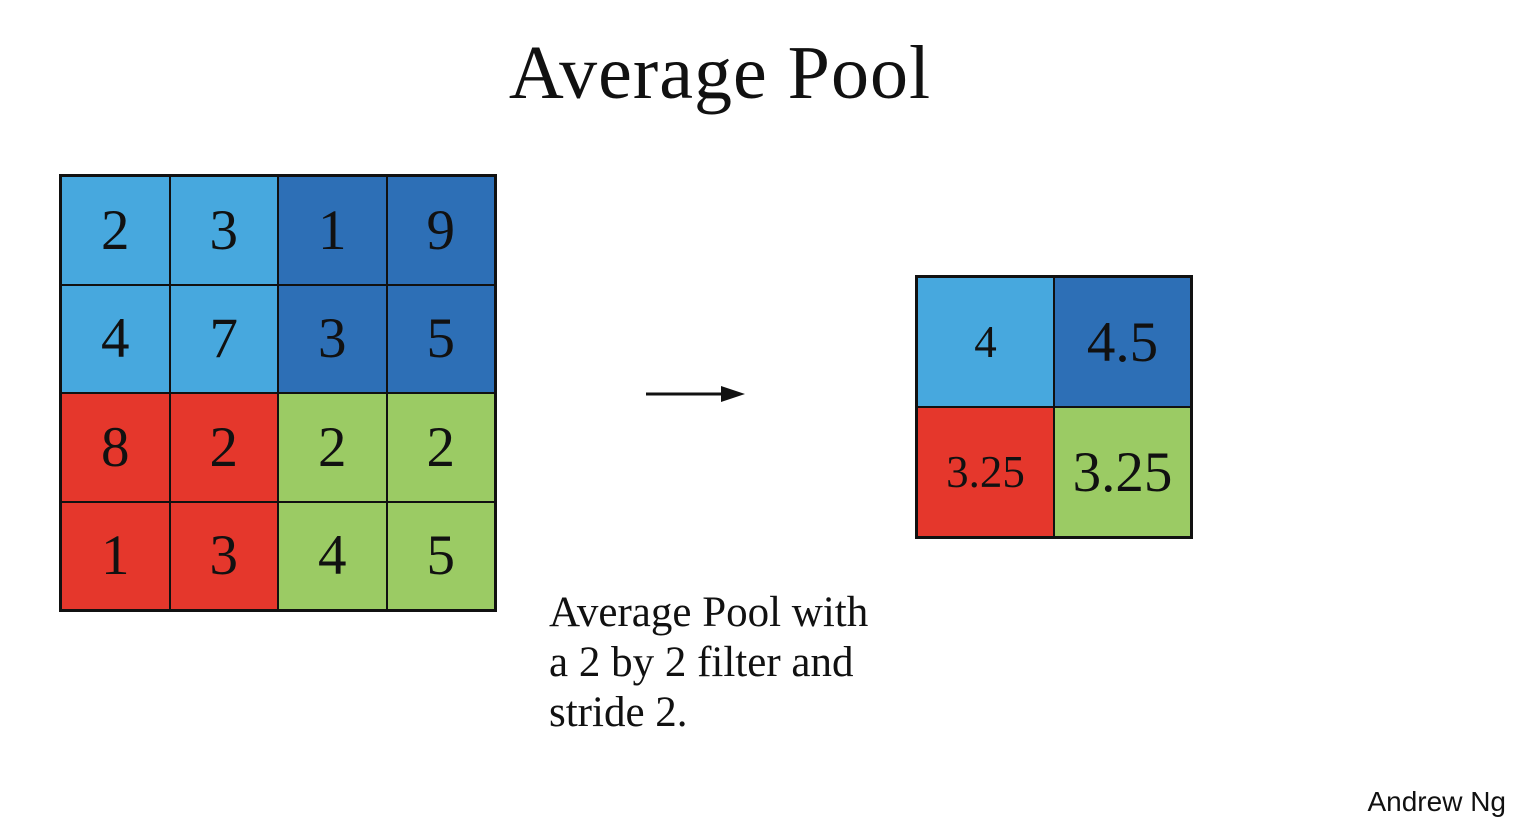 The width and height of the screenshot is (1514, 826). What do you see at coordinates (701, 662) in the screenshot?
I see `caption-line: a 2 by 2 filter and` at bounding box center [701, 662].